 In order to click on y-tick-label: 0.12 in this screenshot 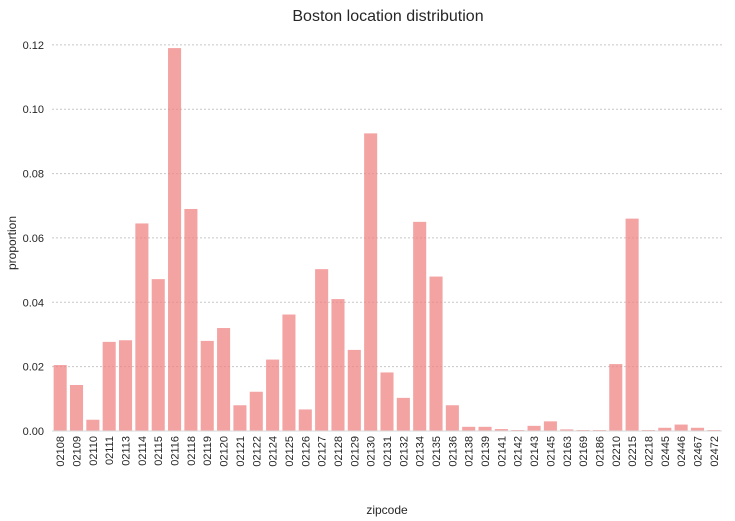, I will do `click(33, 46)`.